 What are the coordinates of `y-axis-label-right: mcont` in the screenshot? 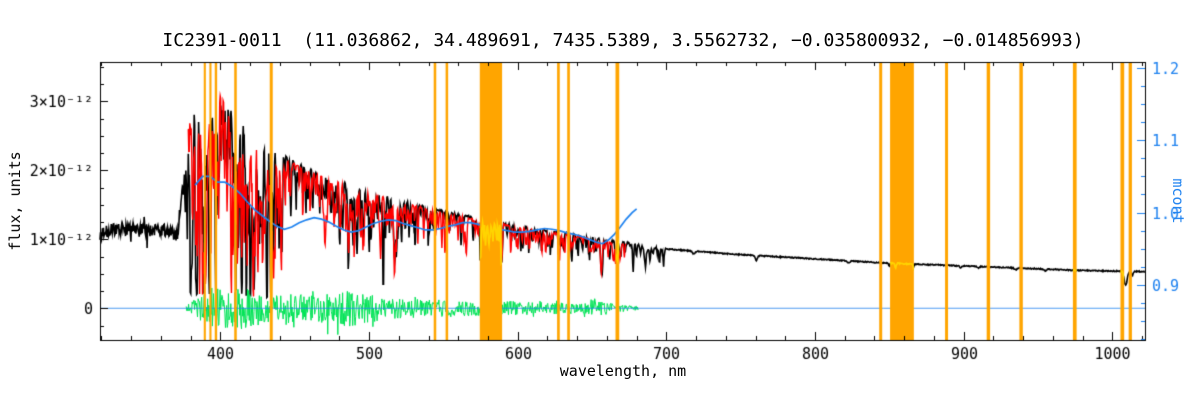 It's located at (1178, 201).